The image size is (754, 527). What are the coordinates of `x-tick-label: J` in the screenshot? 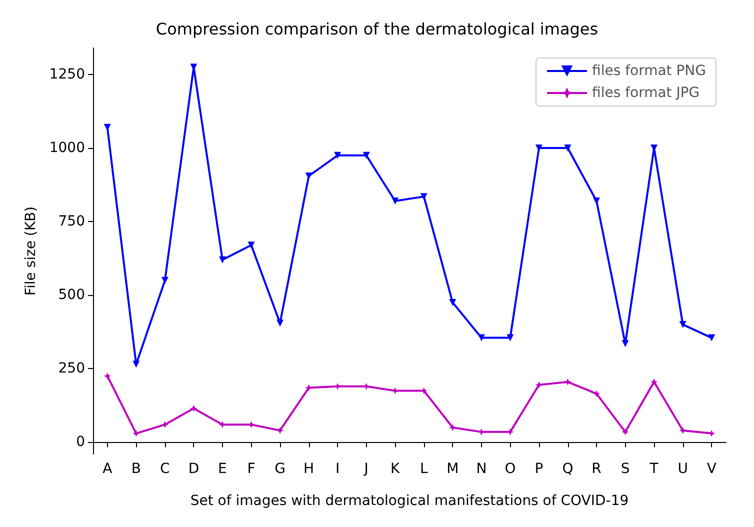 It's located at (365, 469).